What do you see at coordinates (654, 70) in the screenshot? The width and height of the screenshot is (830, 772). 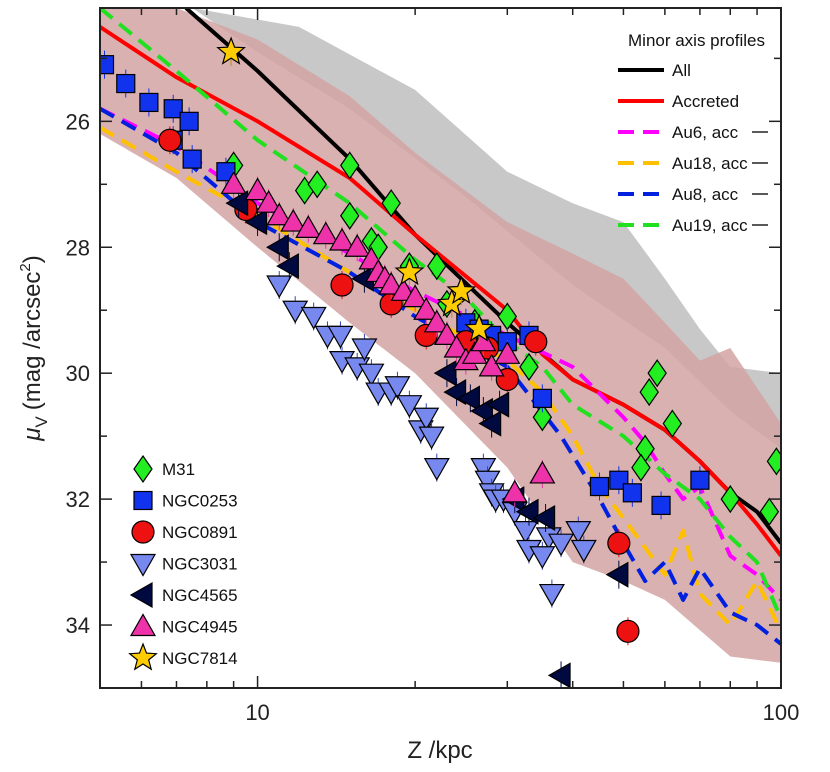 I see `legend-line-all: All` at bounding box center [654, 70].